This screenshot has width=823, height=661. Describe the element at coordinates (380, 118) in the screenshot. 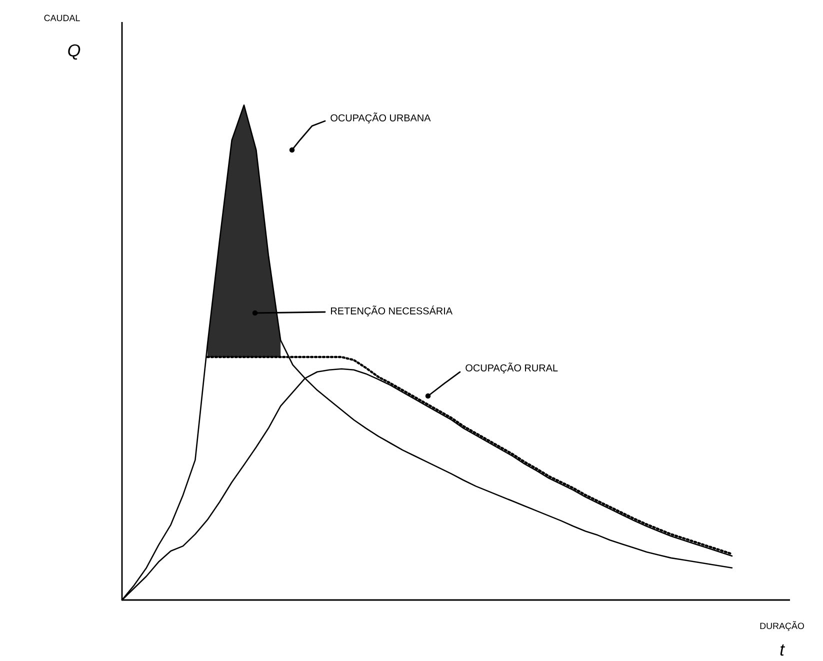

I see `annotation: OCUPAÇÃO URBANA` at that location.